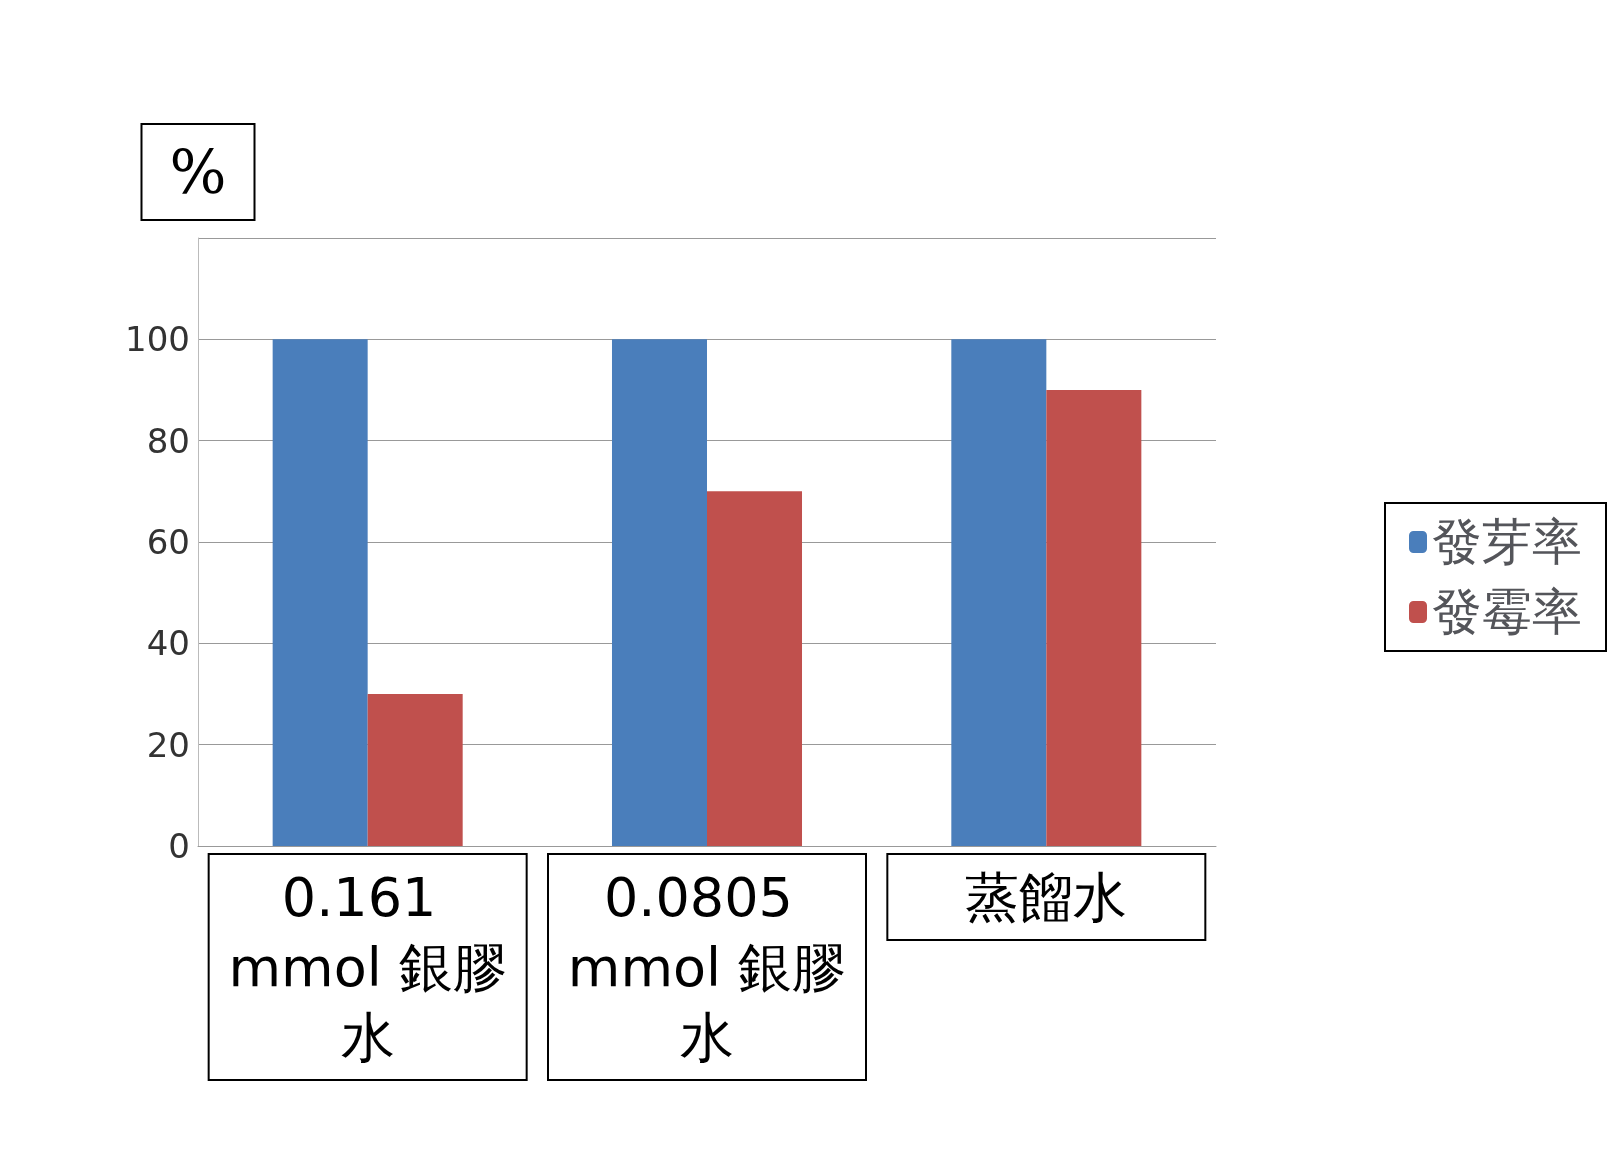  What do you see at coordinates (1507, 612) in the screenshot?
I see `legend-label: 發霉率` at bounding box center [1507, 612].